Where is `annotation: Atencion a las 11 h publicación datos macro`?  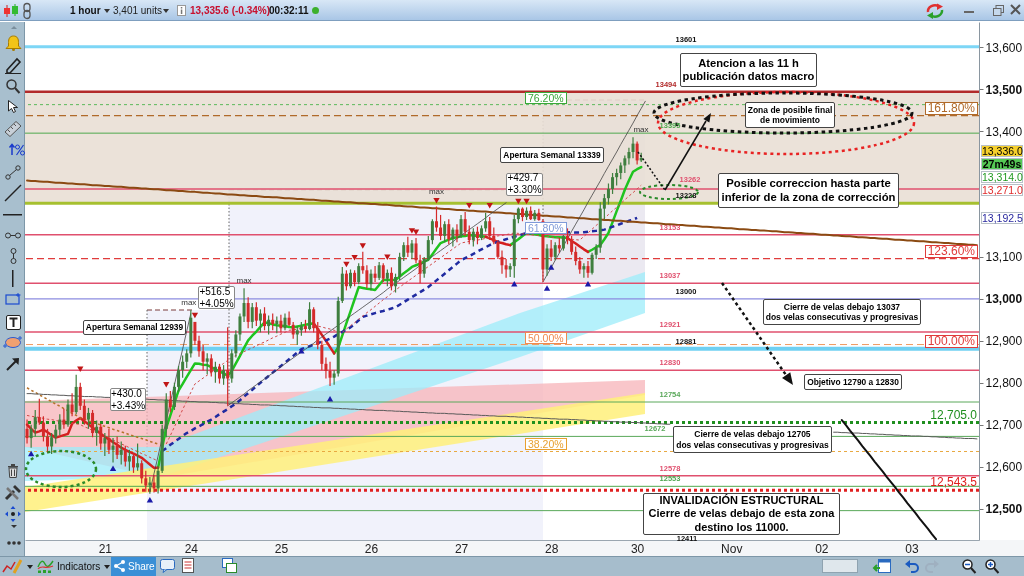
annotation: Atencion a las 11 h publicación datos macro is located at coordinates (748, 70).